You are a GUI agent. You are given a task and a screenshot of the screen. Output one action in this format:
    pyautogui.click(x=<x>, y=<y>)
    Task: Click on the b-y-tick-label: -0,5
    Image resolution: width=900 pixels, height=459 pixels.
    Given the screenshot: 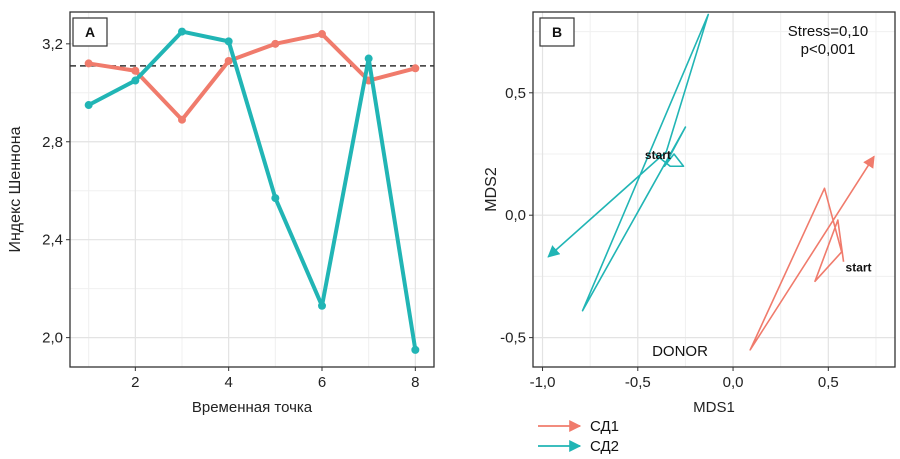 What is the action you would take?
    pyautogui.click(x=513, y=338)
    